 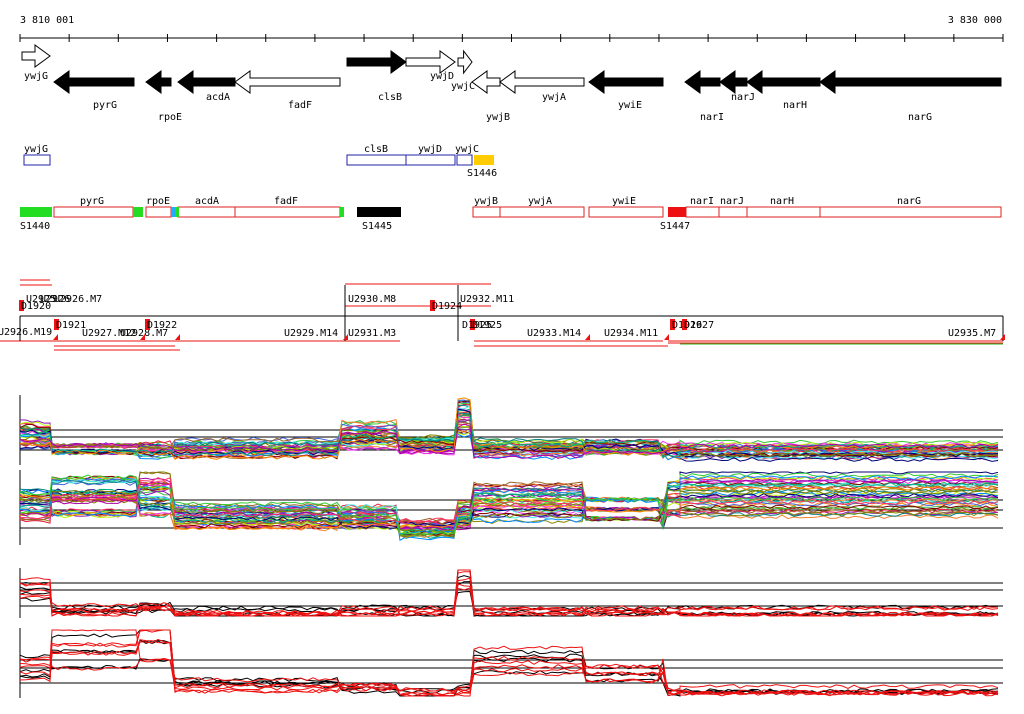 I want to click on gene-arrow-ywjA, so click(x=542, y=82).